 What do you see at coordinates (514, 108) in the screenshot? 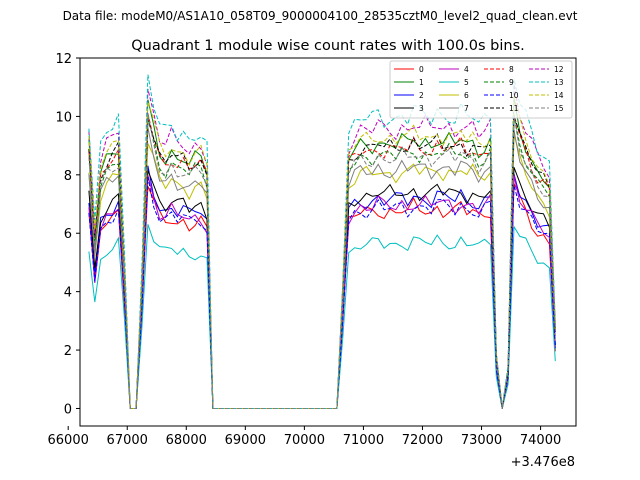
I see `legend-label-11: 11` at bounding box center [514, 108].